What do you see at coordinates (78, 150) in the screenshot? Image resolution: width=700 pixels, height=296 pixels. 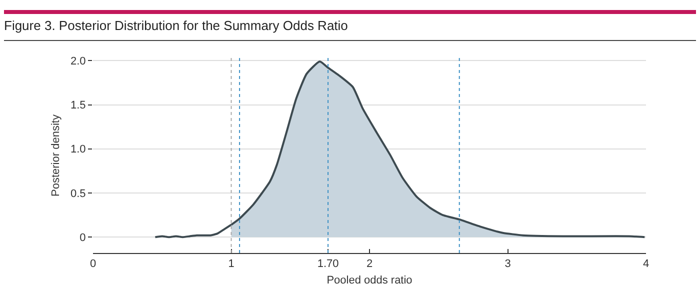 I see `y-tick-label: 1.0` at bounding box center [78, 150].